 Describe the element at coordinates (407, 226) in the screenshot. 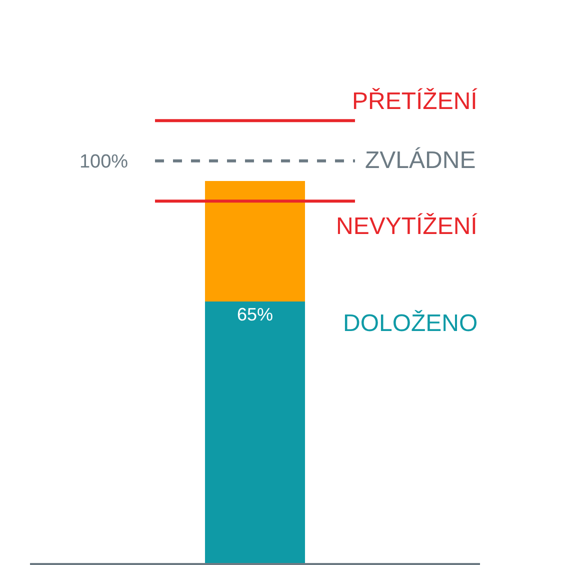

I see `ref-line-label: NEVYTÍŽENÍ` at that location.